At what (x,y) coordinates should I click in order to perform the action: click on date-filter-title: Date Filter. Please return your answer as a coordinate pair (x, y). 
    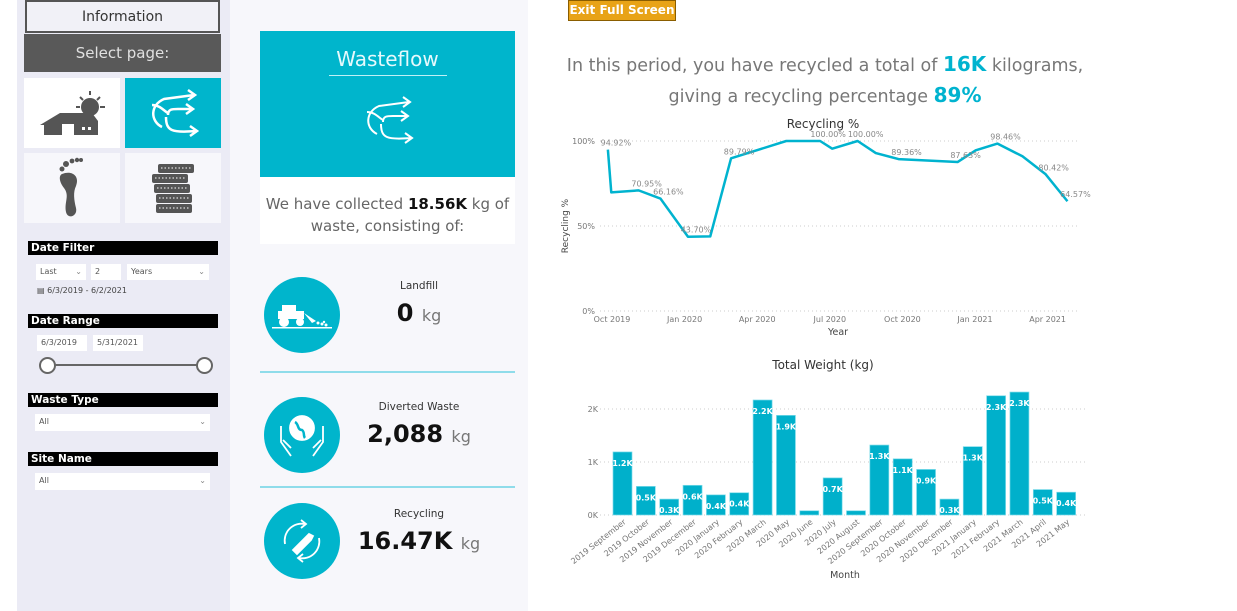
    Looking at the image, I should click on (123, 248).